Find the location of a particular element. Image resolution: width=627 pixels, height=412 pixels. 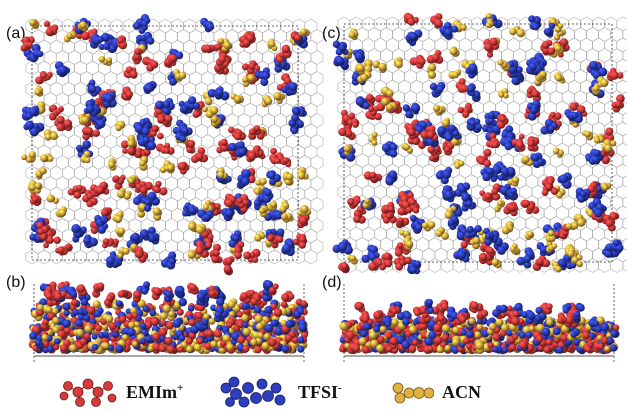

legend: EMIm+ TFSI- ACN is located at coordinates (313, 392).